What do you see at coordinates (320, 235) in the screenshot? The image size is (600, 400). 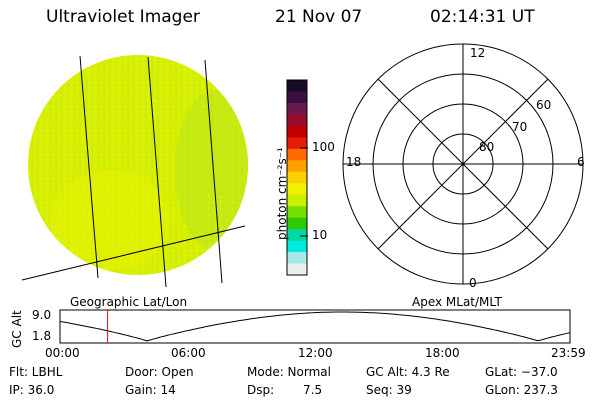 I see `colorbar-tick-10: 10` at bounding box center [320, 235].